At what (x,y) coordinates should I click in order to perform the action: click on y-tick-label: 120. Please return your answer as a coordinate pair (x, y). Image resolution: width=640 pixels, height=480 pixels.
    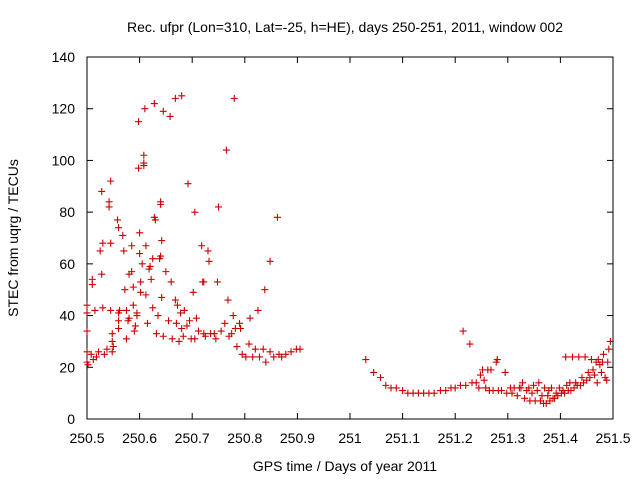
    Looking at the image, I should click on (64, 109).